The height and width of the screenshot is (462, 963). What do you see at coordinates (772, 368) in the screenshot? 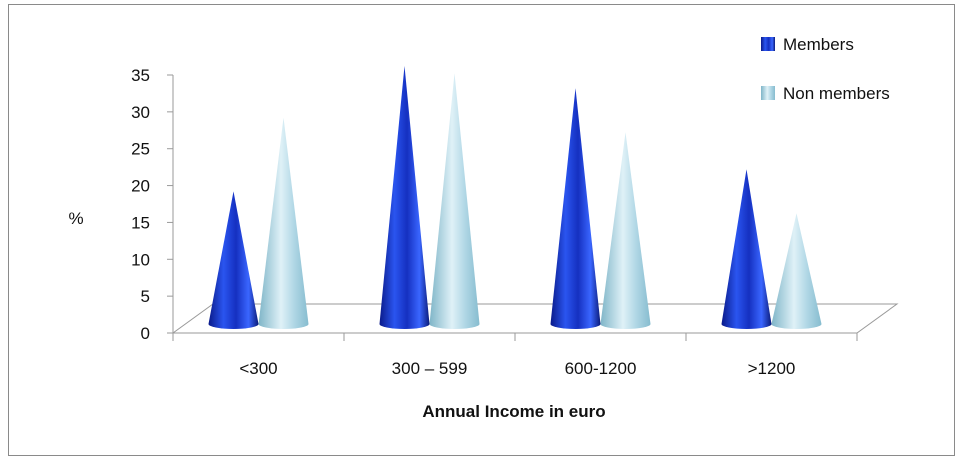
I see `x-tick-label: >1200` at bounding box center [772, 368].